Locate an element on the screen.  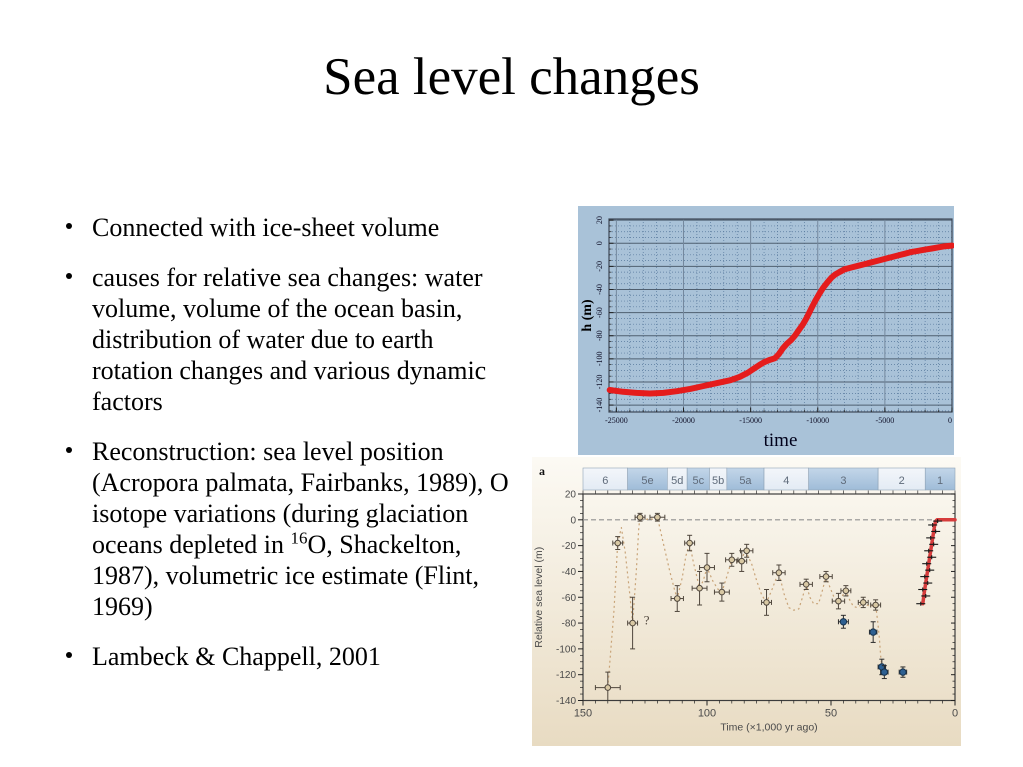
svg-text: 100 is located at coordinates (707, 714).